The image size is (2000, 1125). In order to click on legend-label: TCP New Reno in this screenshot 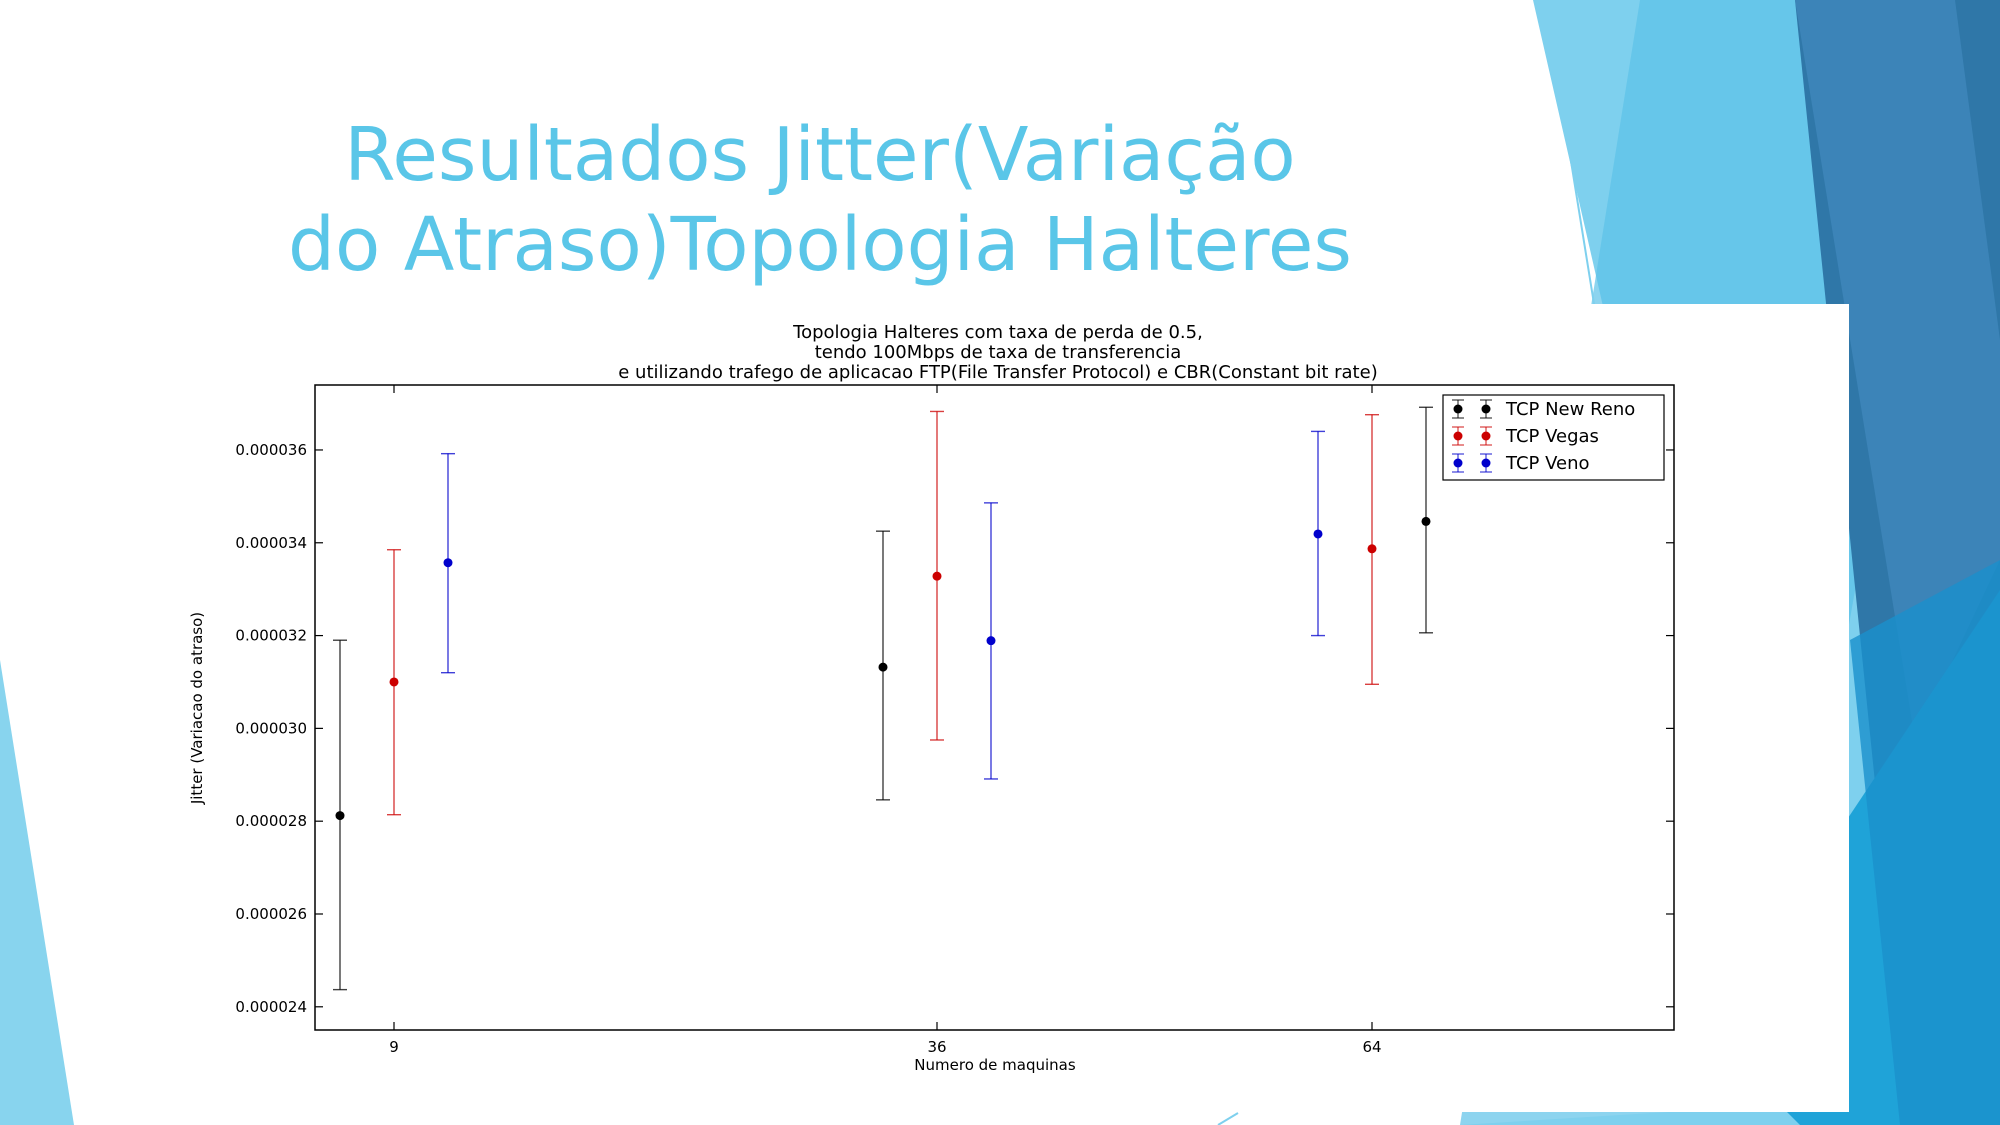, I will do `click(1570, 409)`.